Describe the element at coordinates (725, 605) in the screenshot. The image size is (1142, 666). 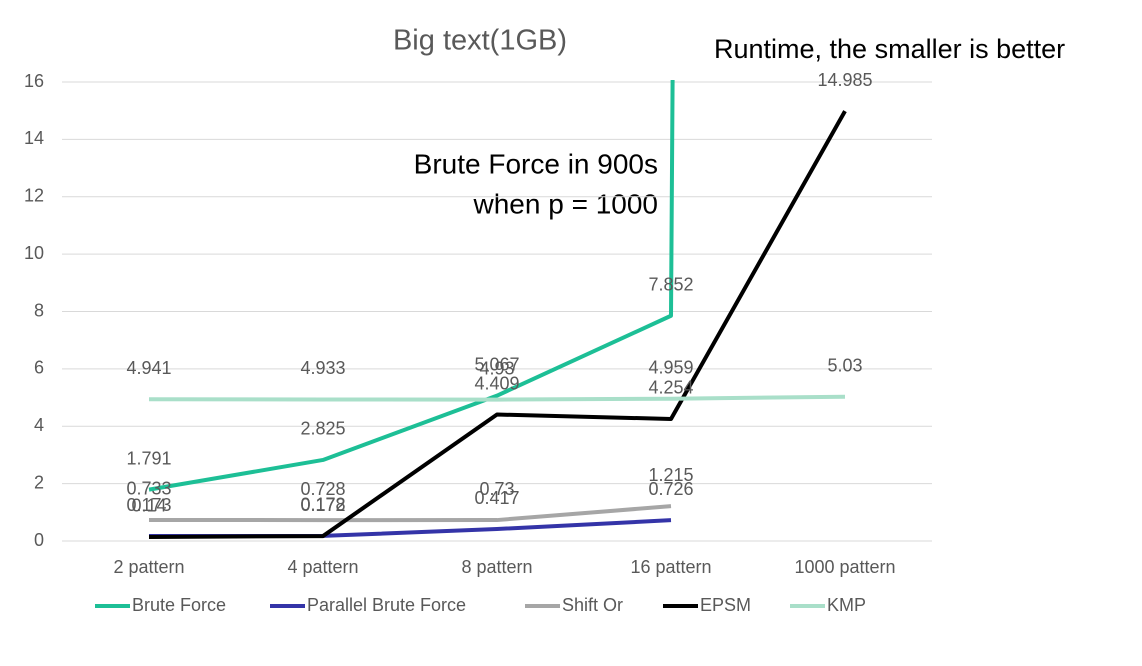
I see `legend-label: EPSM` at that location.